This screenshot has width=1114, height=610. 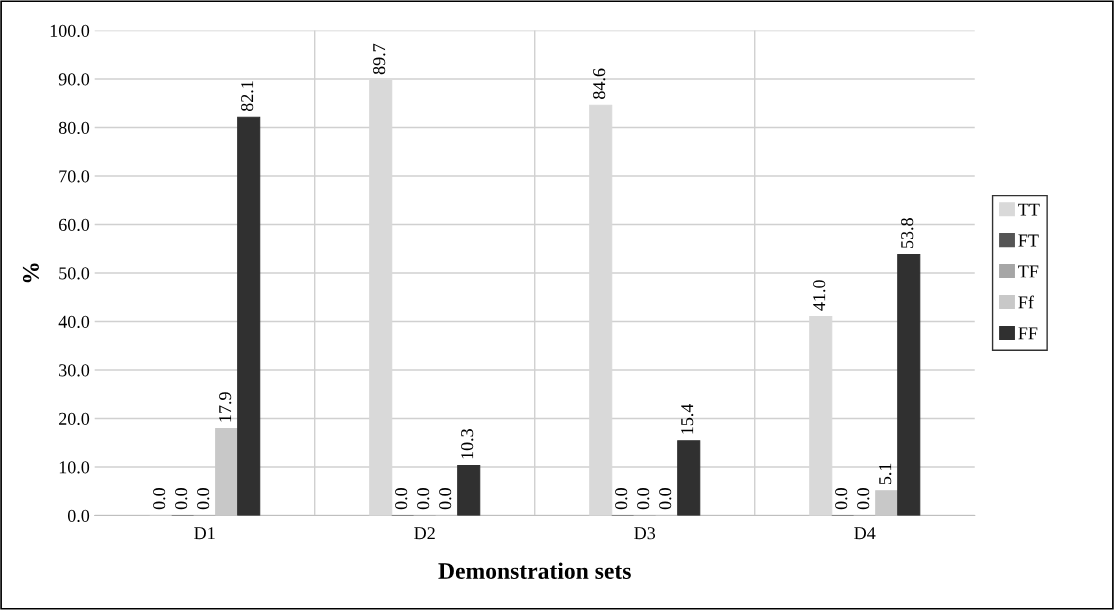 I want to click on data-label: 10.3, so click(x=467, y=444).